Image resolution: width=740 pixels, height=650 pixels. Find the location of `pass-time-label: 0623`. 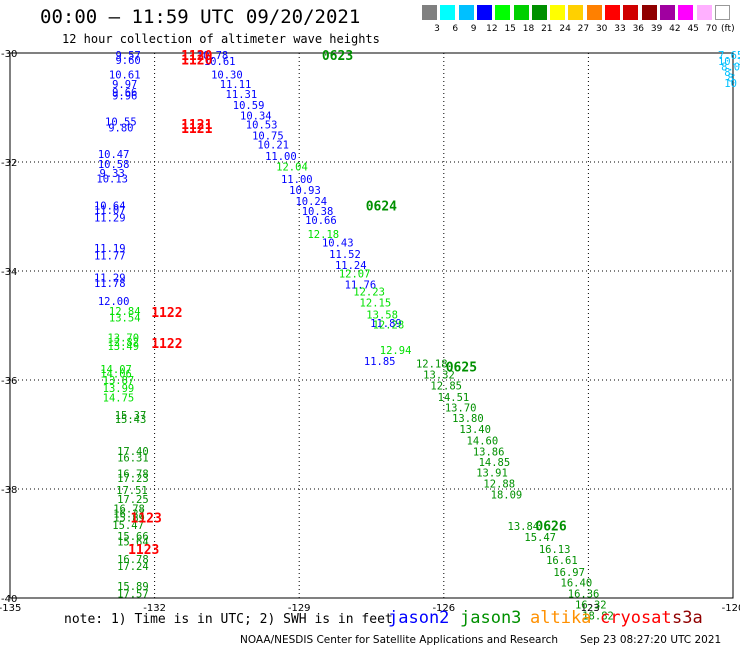

pass-time-label: 0623 is located at coordinates (337, 56).